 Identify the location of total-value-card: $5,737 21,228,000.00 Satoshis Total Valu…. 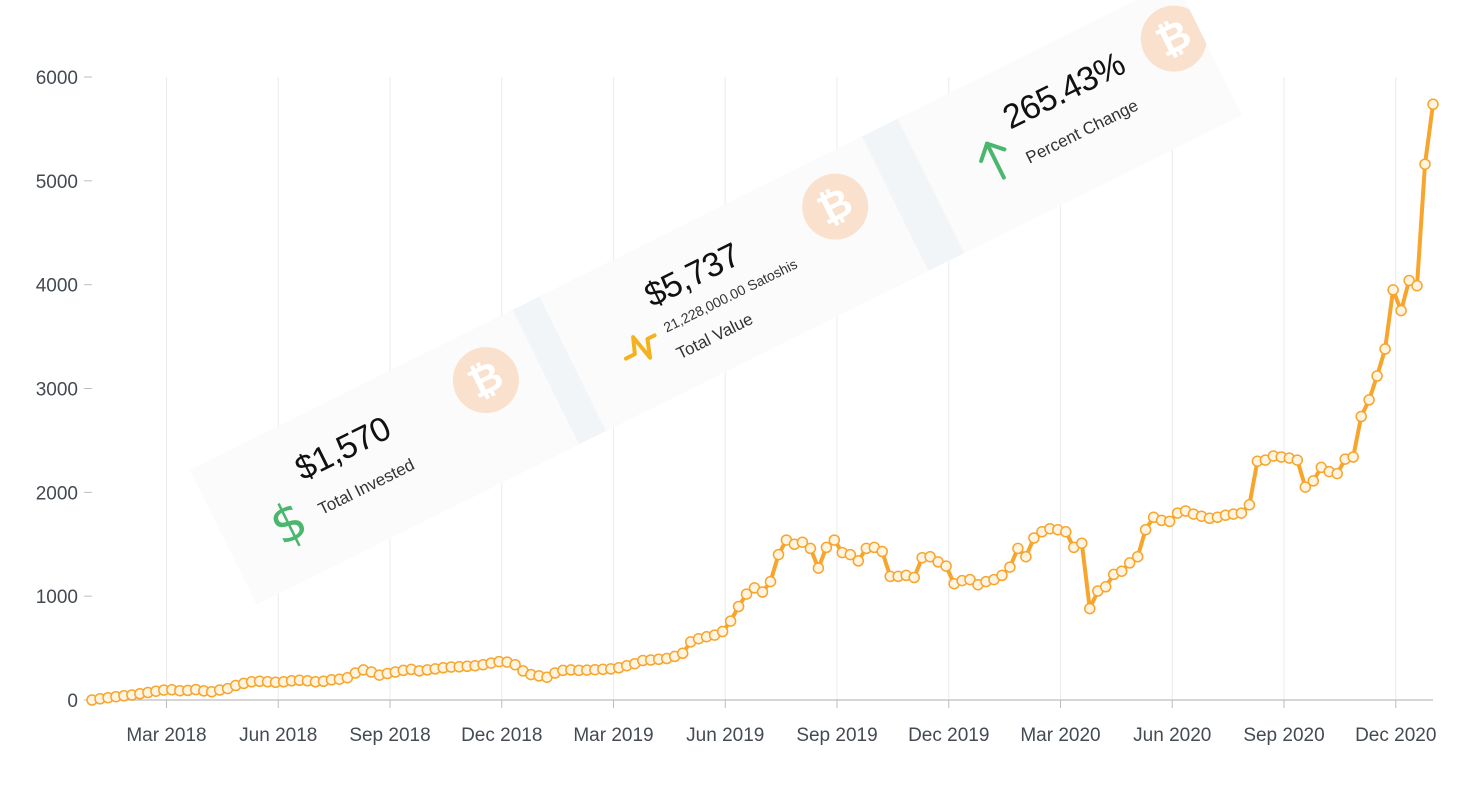
(734, 283).